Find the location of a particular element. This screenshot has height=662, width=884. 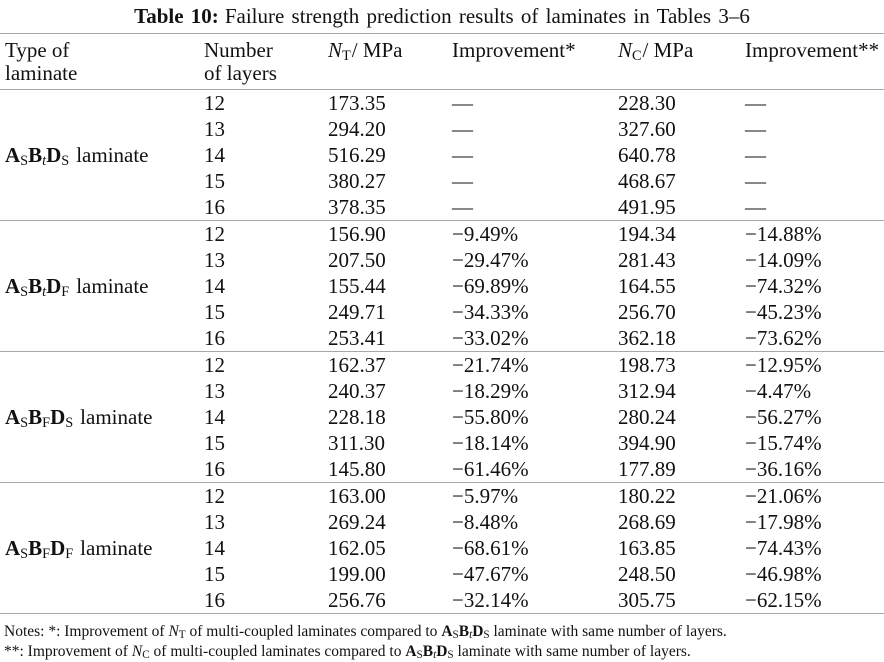

nt-cell: 173.35 is located at coordinates (357, 103).